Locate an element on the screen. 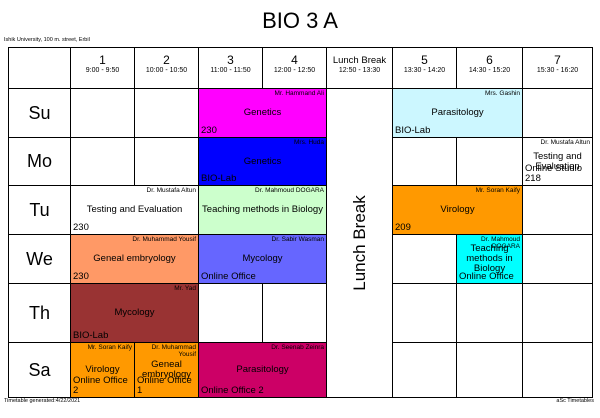  title: BIO 3 A is located at coordinates (300, 20).